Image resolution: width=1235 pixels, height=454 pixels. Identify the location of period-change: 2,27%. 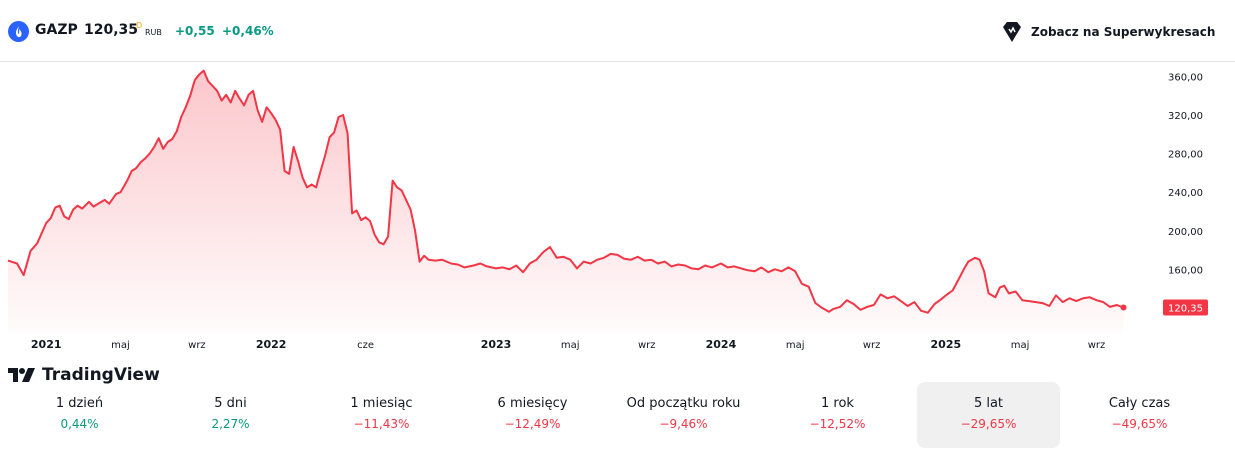
(230, 424).